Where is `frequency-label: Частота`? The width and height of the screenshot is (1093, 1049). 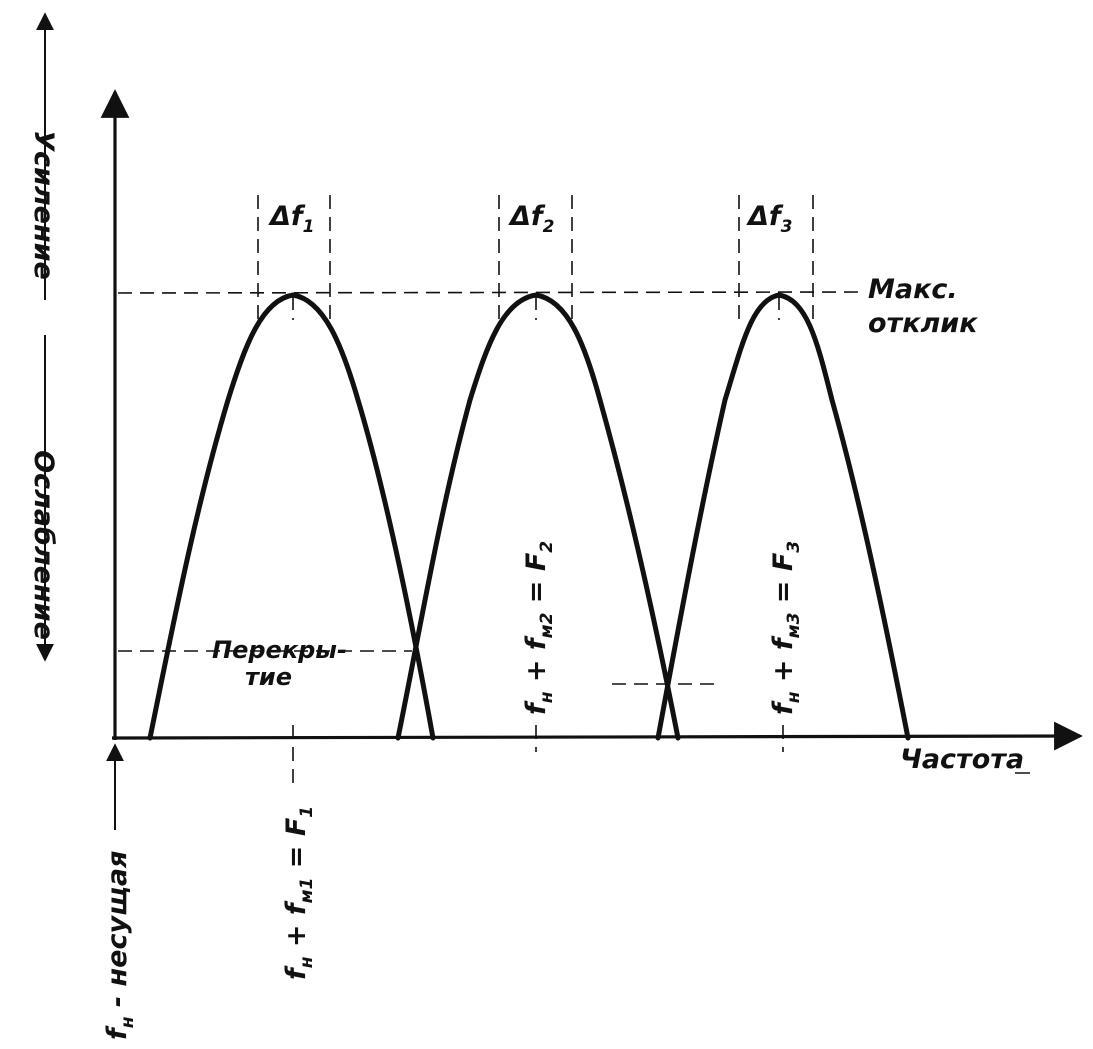 frequency-label: Частота is located at coordinates (962, 759).